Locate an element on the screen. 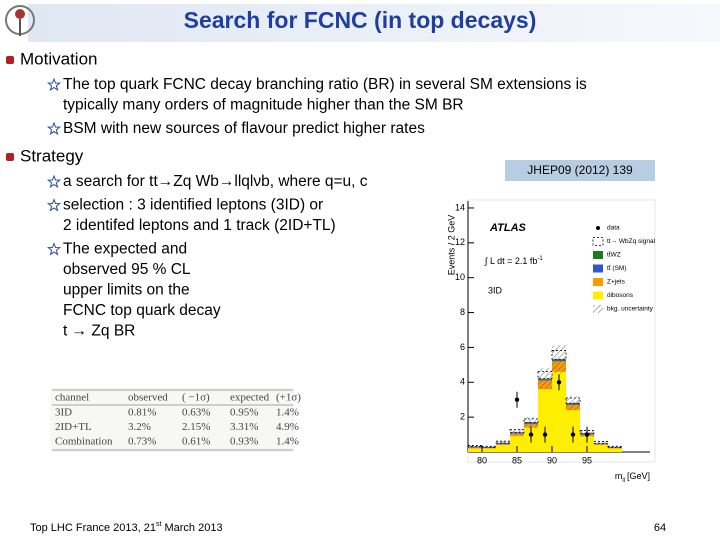 The image size is (720, 540). table-cell: 0.95% is located at coordinates (244, 413).